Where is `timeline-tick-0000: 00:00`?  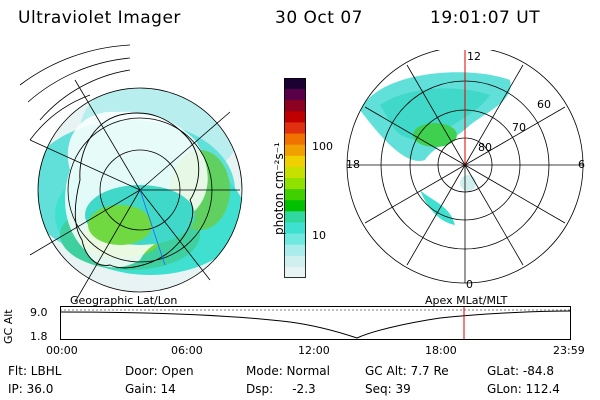 timeline-tick-0000: 00:00 is located at coordinates (62, 350).